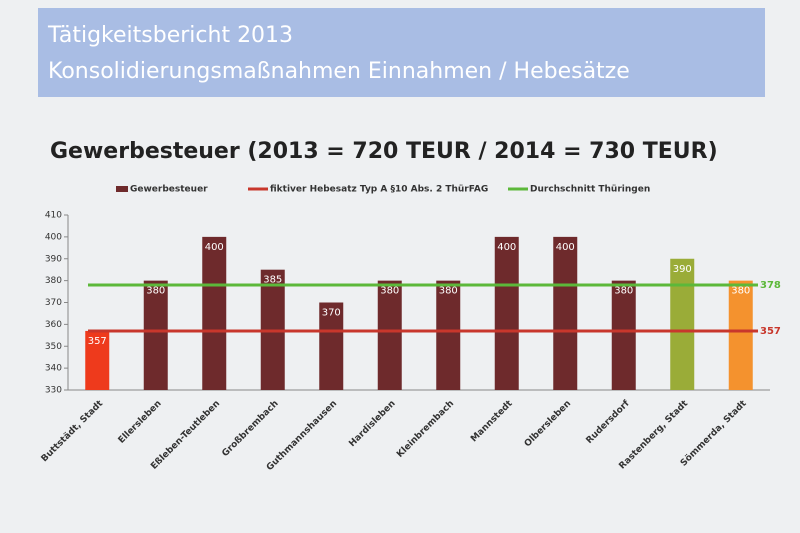 The height and width of the screenshot is (533, 800). Describe the element at coordinates (714, 433) in the screenshot. I see `x-tick-label: Sömmerda, Stadt` at that location.